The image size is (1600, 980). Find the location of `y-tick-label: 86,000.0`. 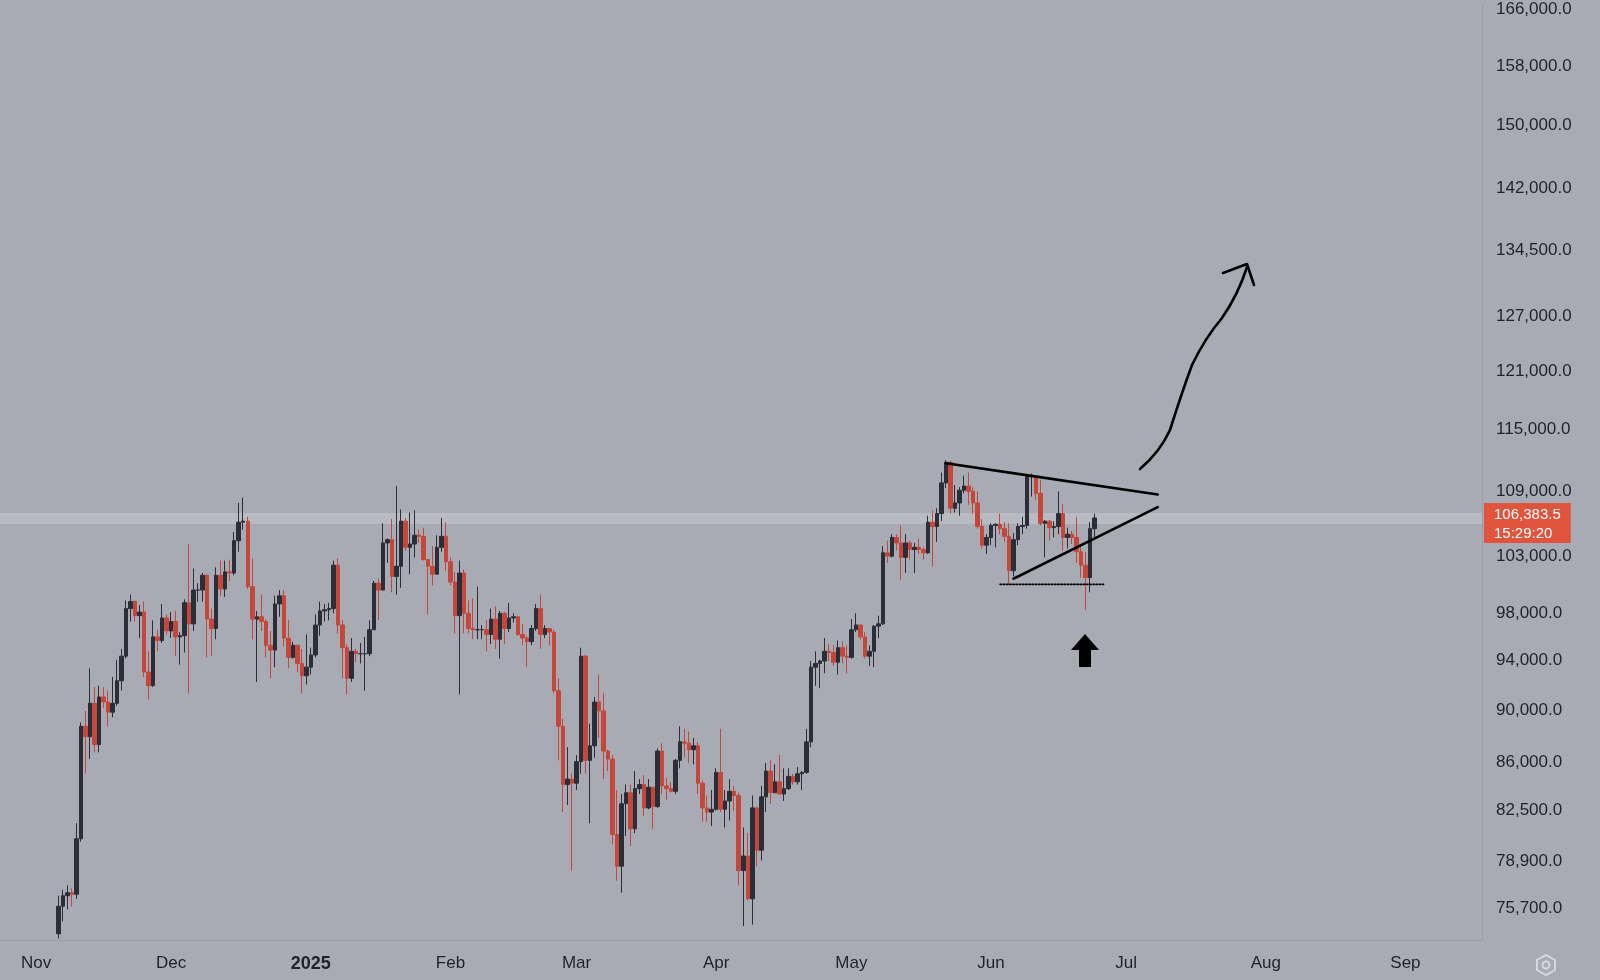

y-tick-label: 86,000.0 is located at coordinates (1529, 762).